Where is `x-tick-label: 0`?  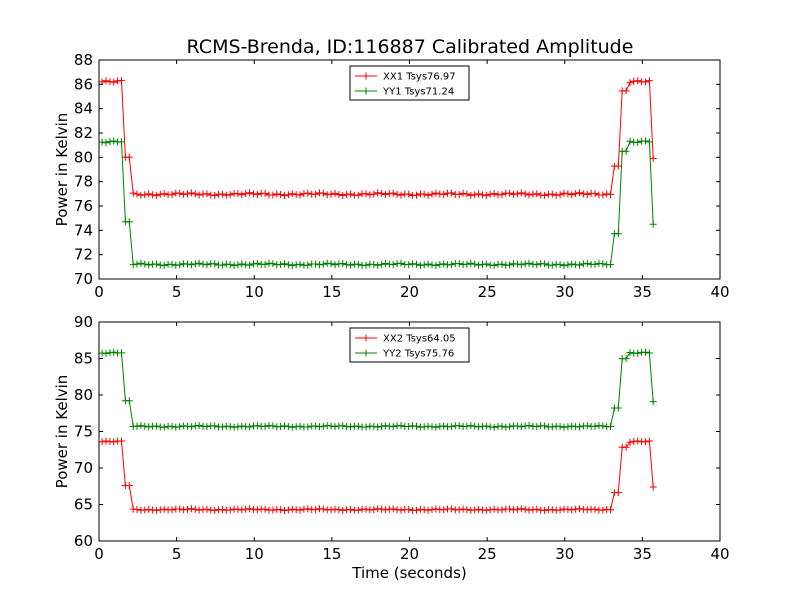
x-tick-label: 0 is located at coordinates (99, 292).